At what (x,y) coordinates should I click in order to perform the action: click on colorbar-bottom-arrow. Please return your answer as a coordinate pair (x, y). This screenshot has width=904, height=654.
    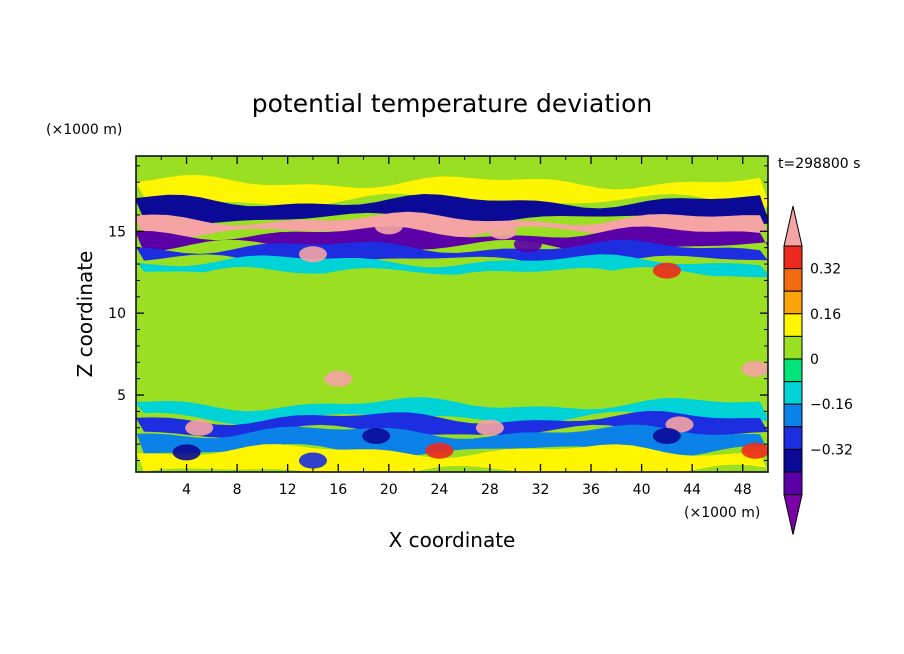
    Looking at the image, I should click on (793, 514).